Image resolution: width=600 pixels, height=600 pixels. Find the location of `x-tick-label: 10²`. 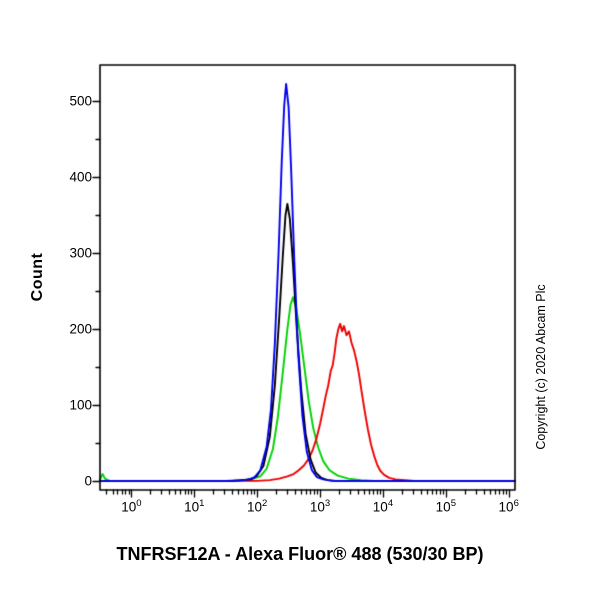

x-tick-label: 10² is located at coordinates (257, 506).